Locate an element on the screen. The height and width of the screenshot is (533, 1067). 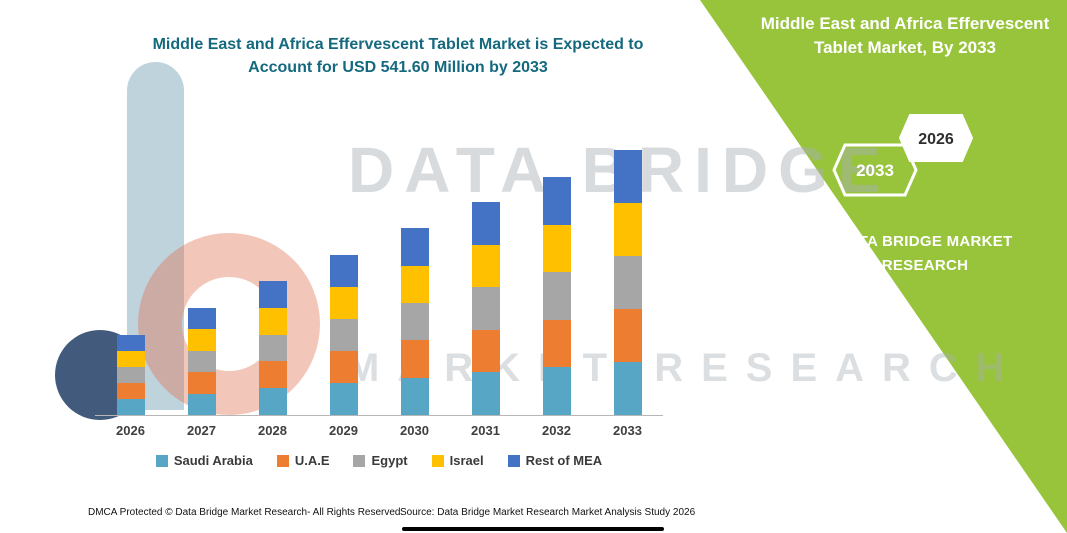
bottom-bar is located at coordinates (533, 529).